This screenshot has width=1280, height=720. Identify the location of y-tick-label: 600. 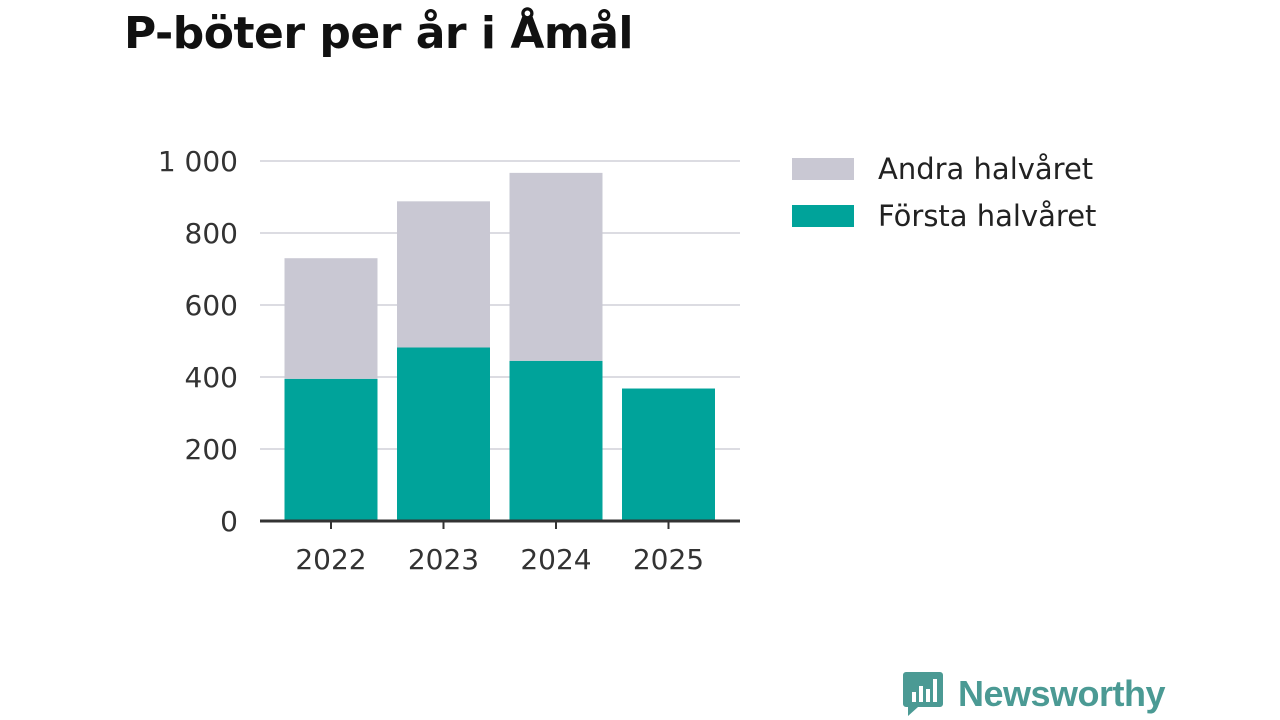
(211, 305).